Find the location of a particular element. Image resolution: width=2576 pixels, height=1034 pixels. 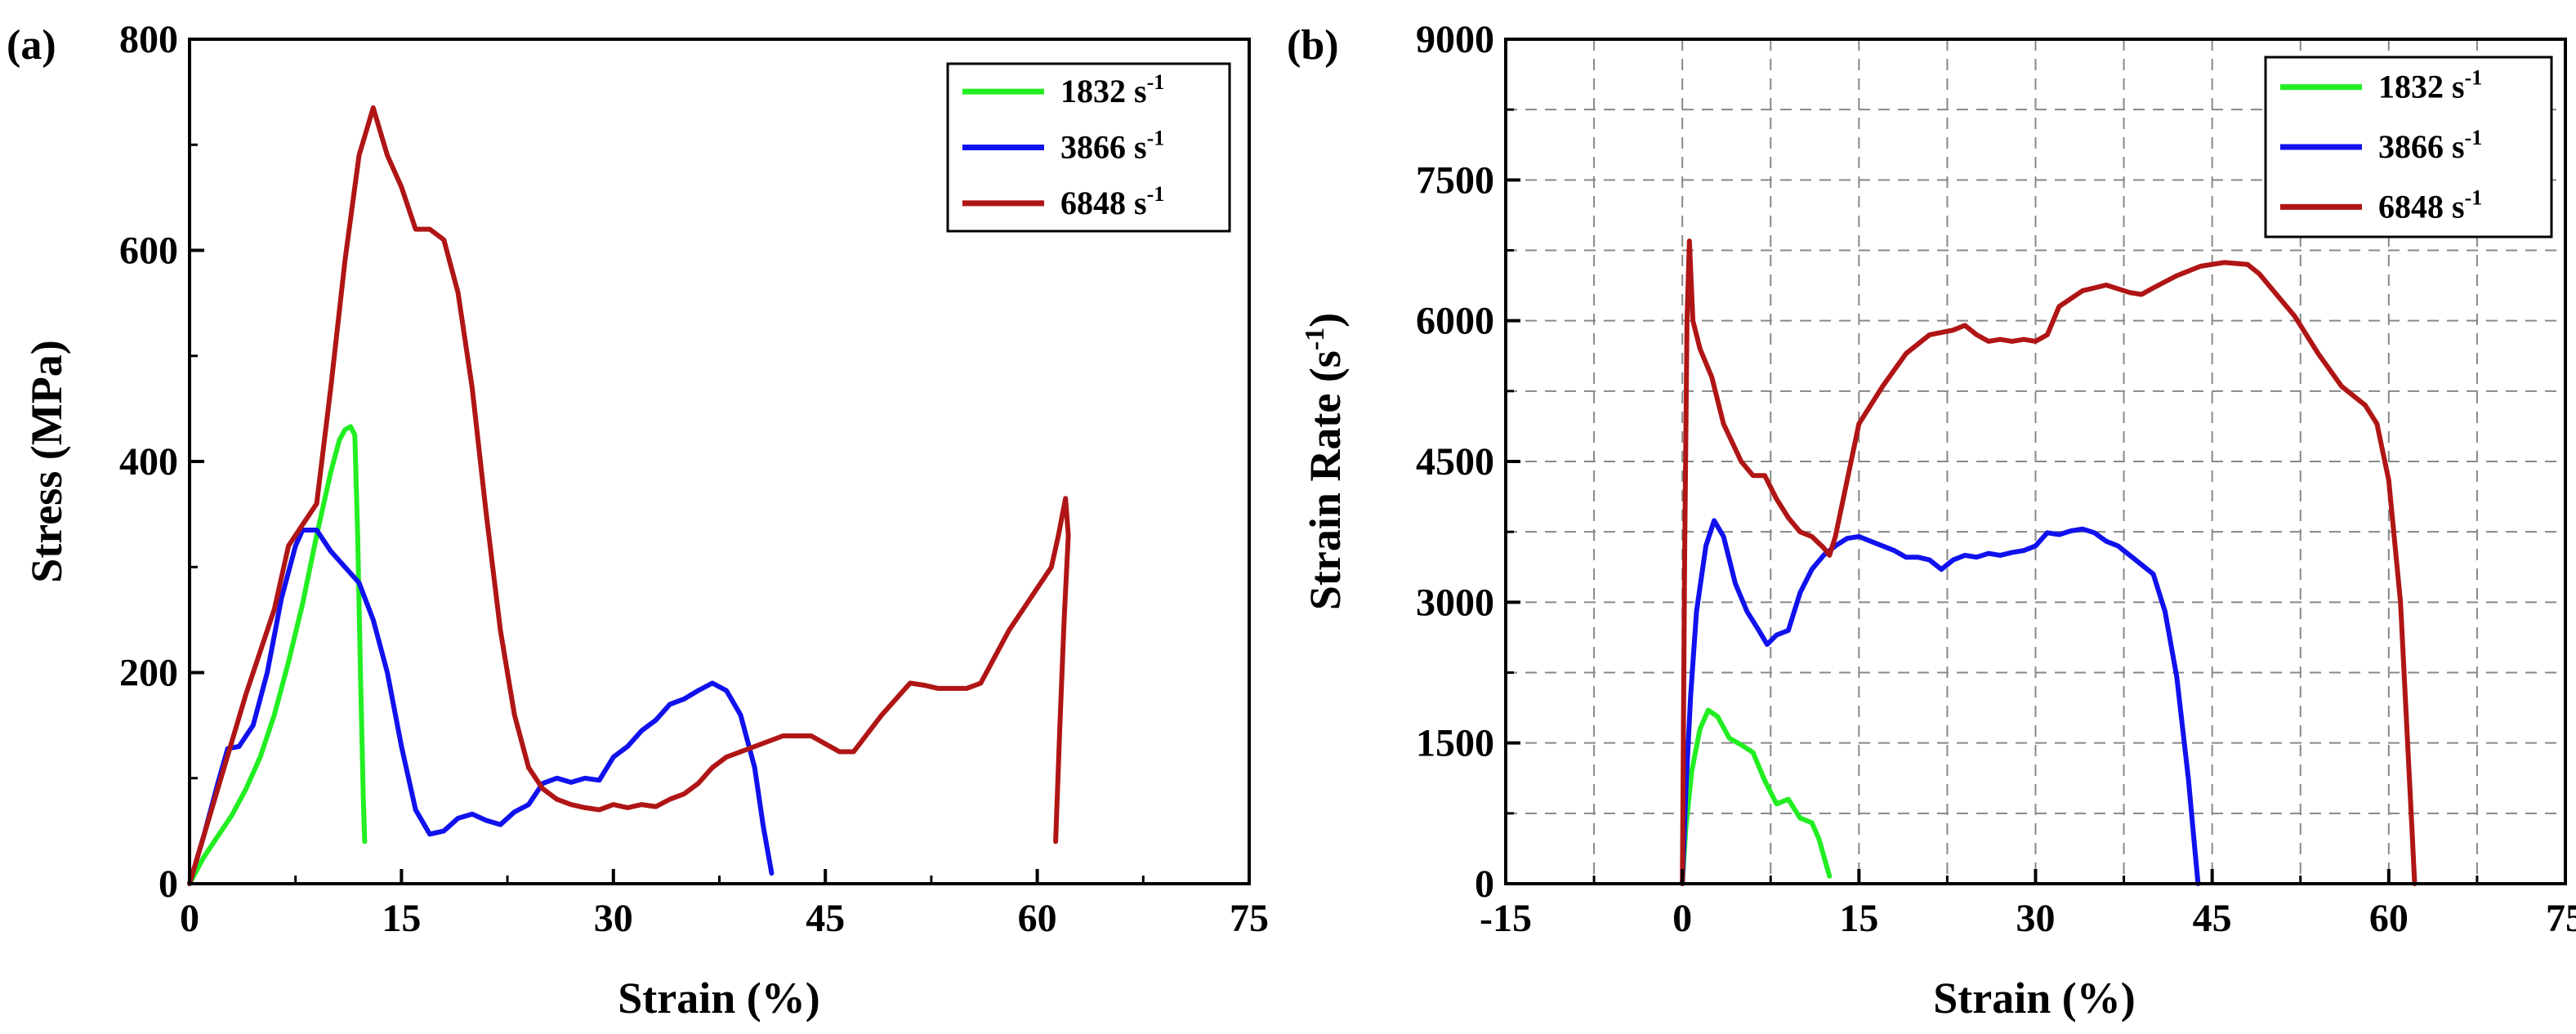

panel-b-legend: 1832 s-1 3866 s-1 6848 s-1 is located at coordinates (2409, 147).